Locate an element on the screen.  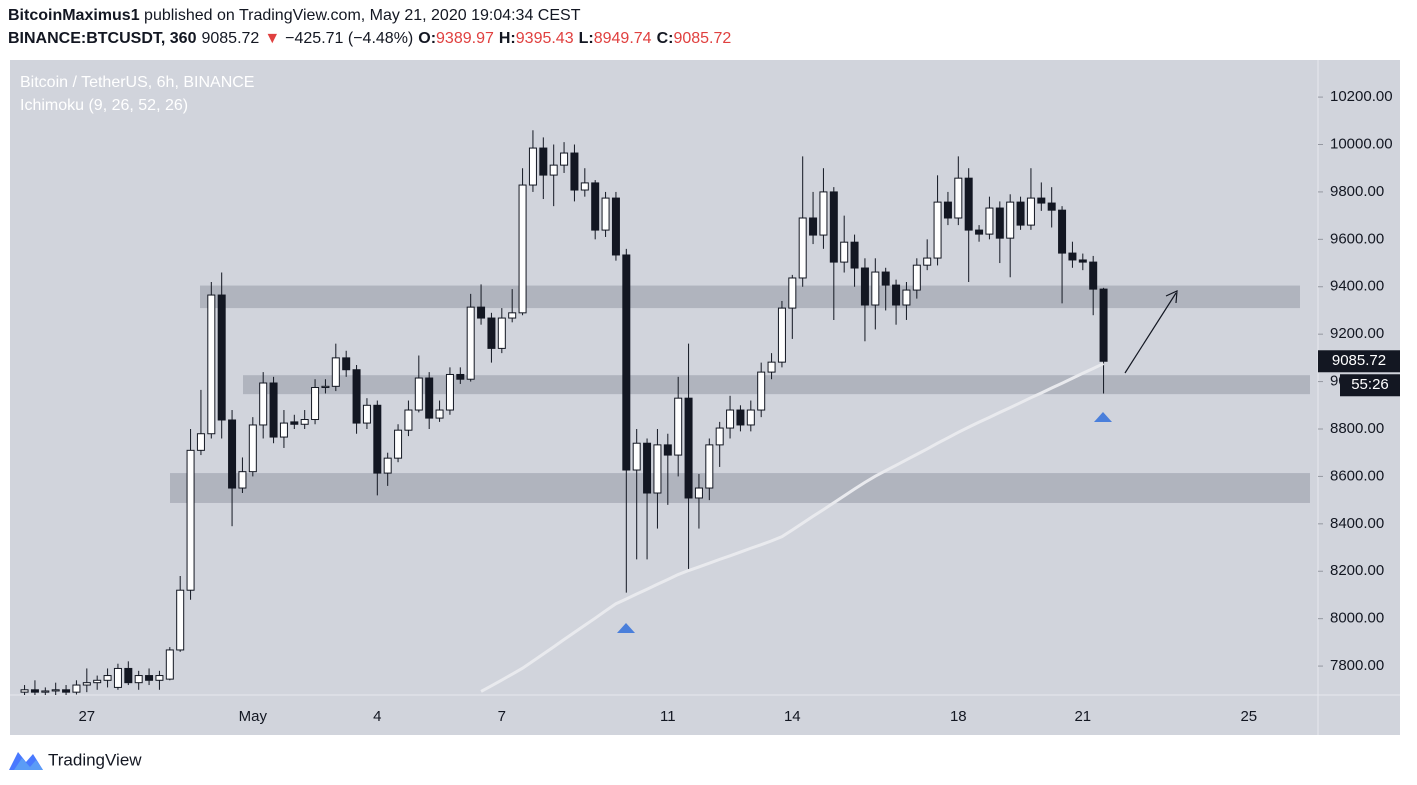
y-tick-label: 8200.00 is located at coordinates (1357, 570).